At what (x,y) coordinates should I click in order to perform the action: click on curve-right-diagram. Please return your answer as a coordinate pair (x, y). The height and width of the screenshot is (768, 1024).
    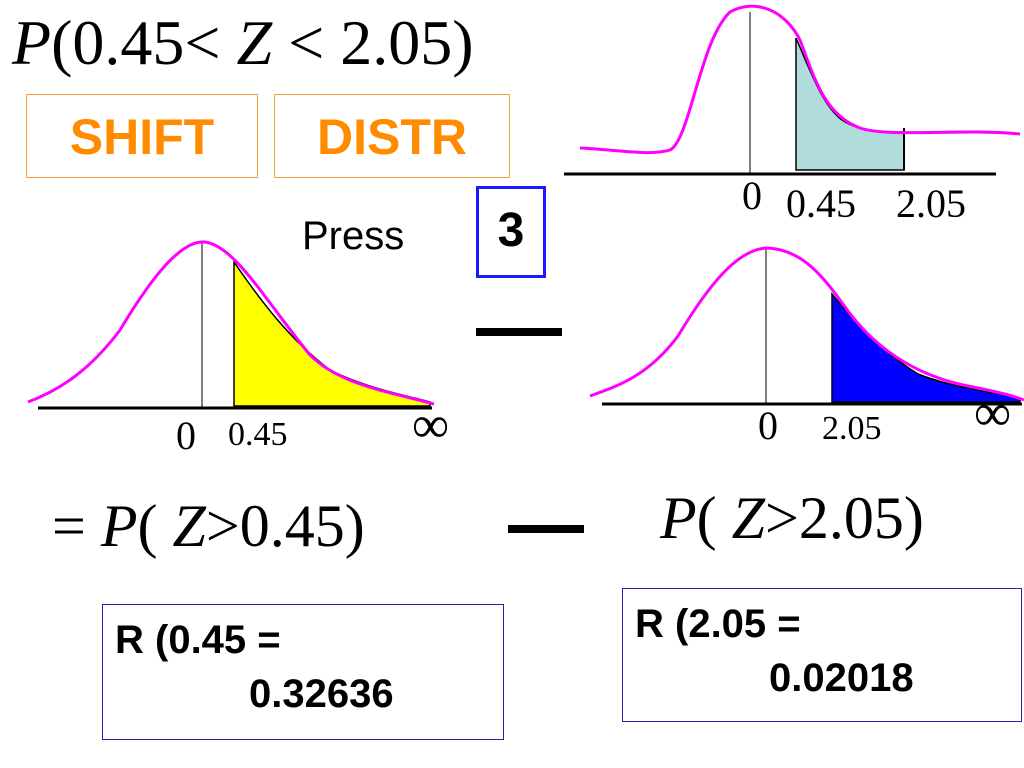
    Looking at the image, I should click on (806, 326).